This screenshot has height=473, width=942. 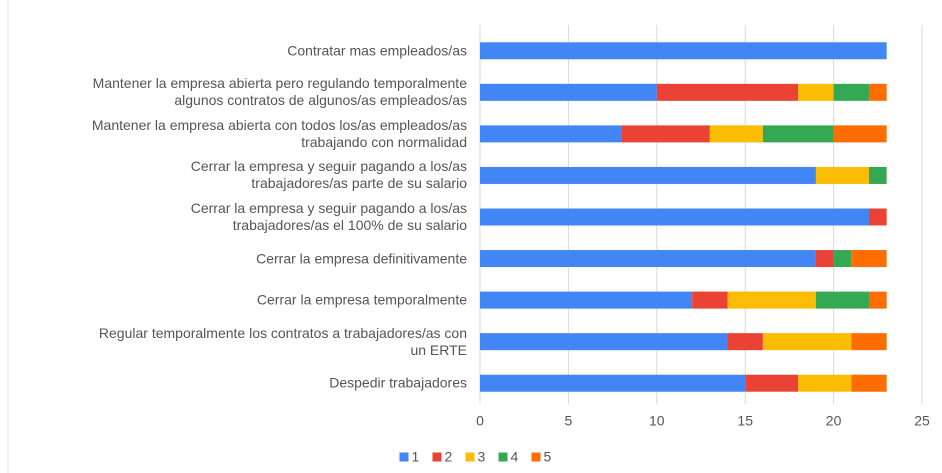 I want to click on x-tick-label: 5, so click(x=569, y=421).